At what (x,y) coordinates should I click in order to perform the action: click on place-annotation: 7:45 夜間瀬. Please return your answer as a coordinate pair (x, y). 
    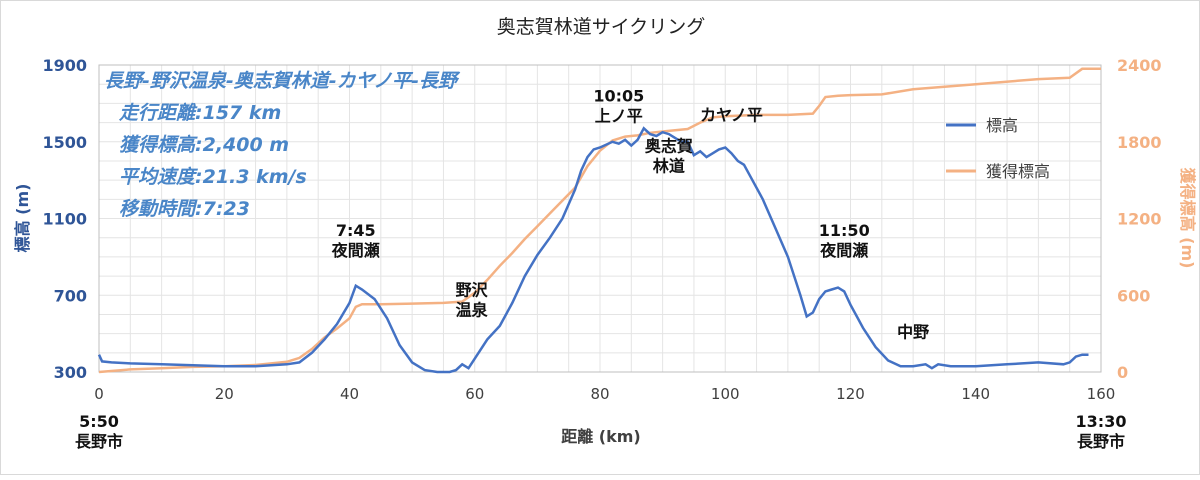
    Looking at the image, I should click on (355, 240).